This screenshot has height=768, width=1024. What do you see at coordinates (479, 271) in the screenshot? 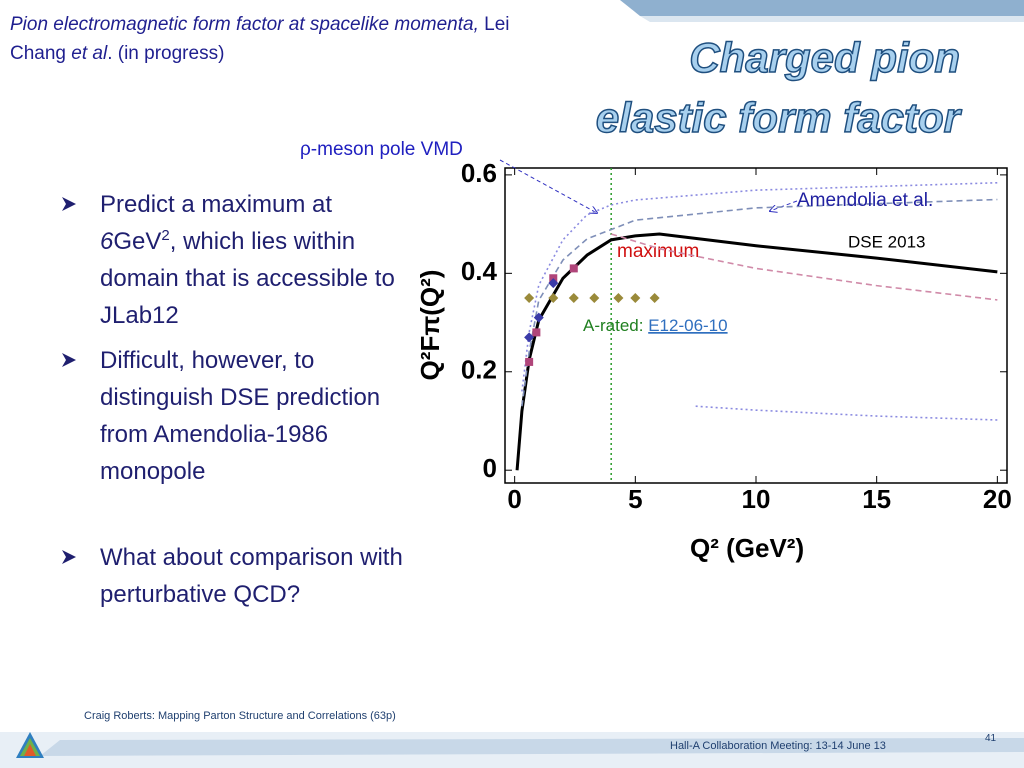
I see `y-tick-label: 0.4` at bounding box center [479, 271].